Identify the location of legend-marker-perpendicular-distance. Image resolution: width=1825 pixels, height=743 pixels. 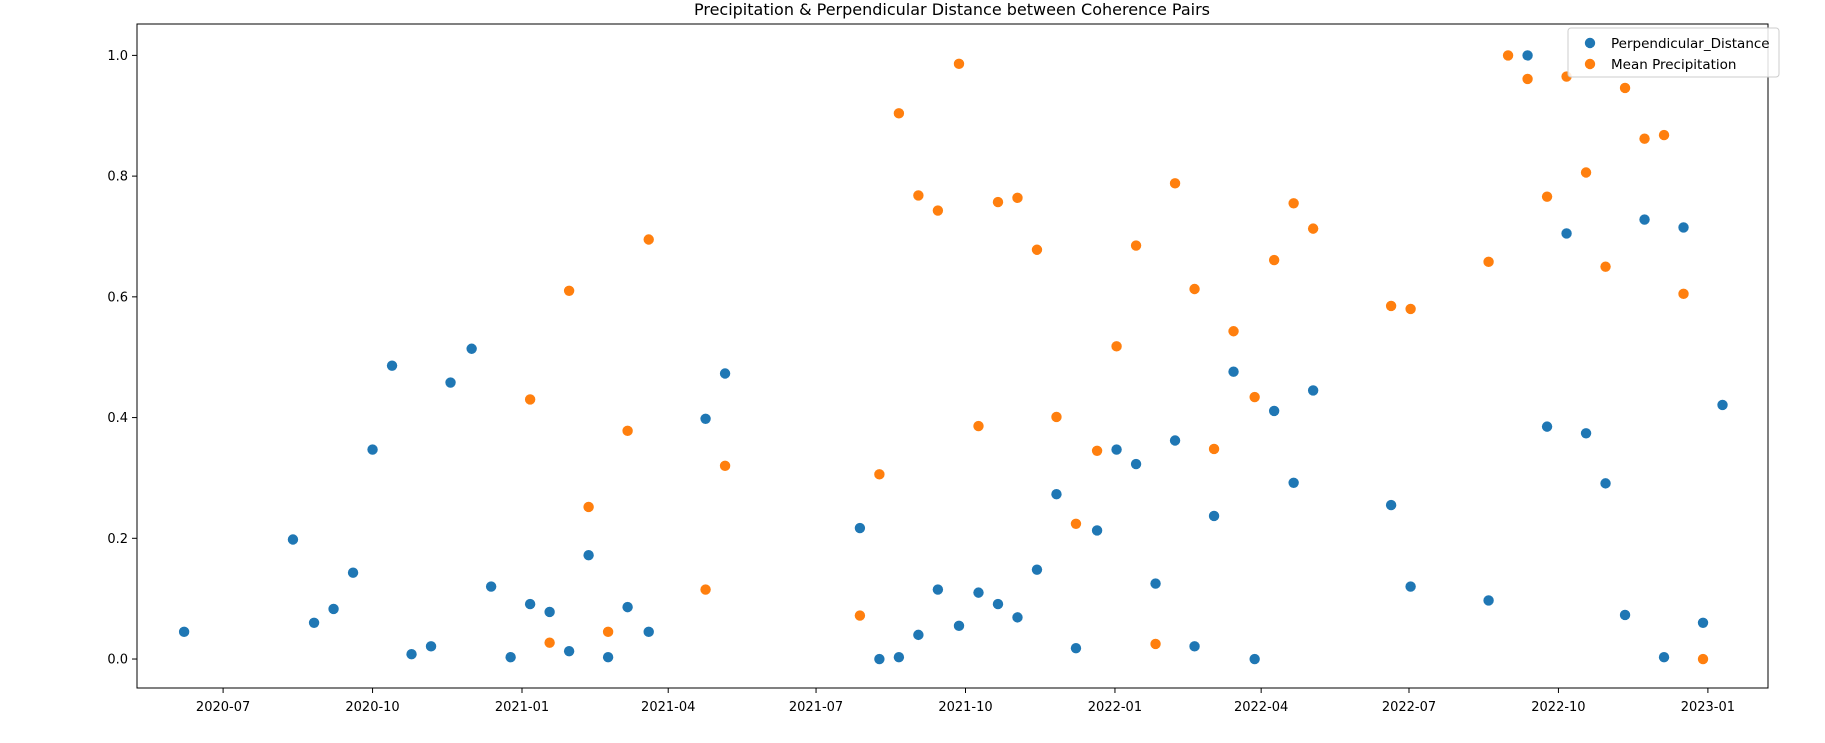
(1590, 43).